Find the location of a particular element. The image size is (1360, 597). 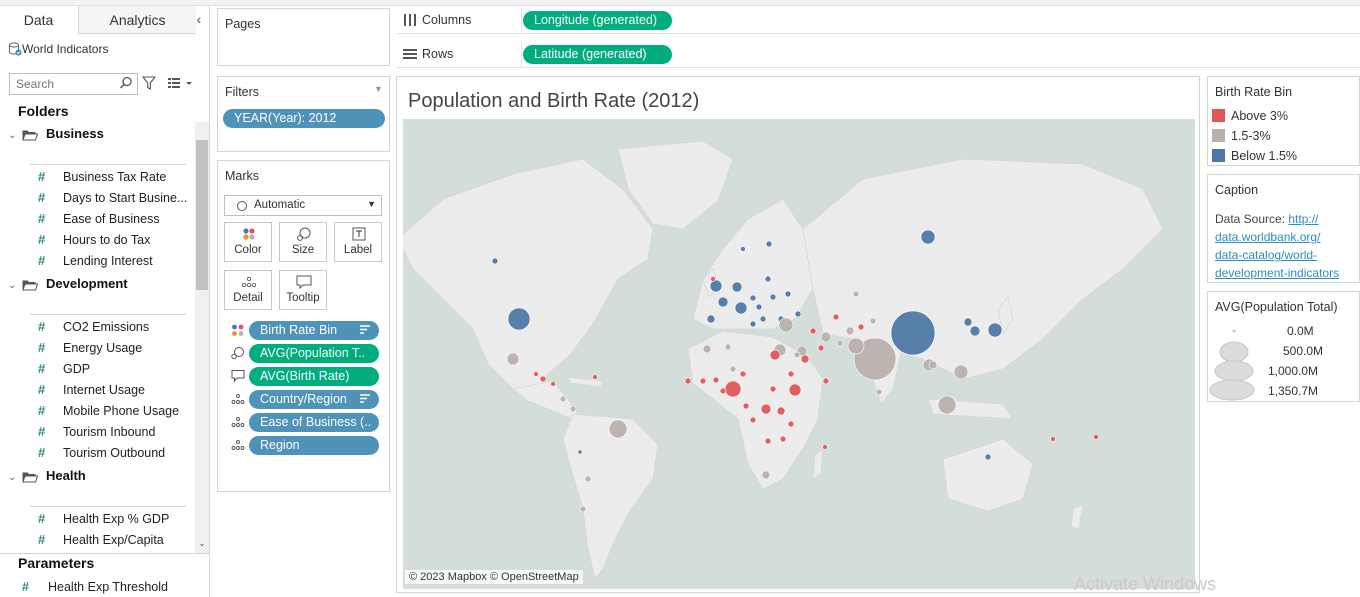

marks-detail-button: Detail is located at coordinates (248, 290).